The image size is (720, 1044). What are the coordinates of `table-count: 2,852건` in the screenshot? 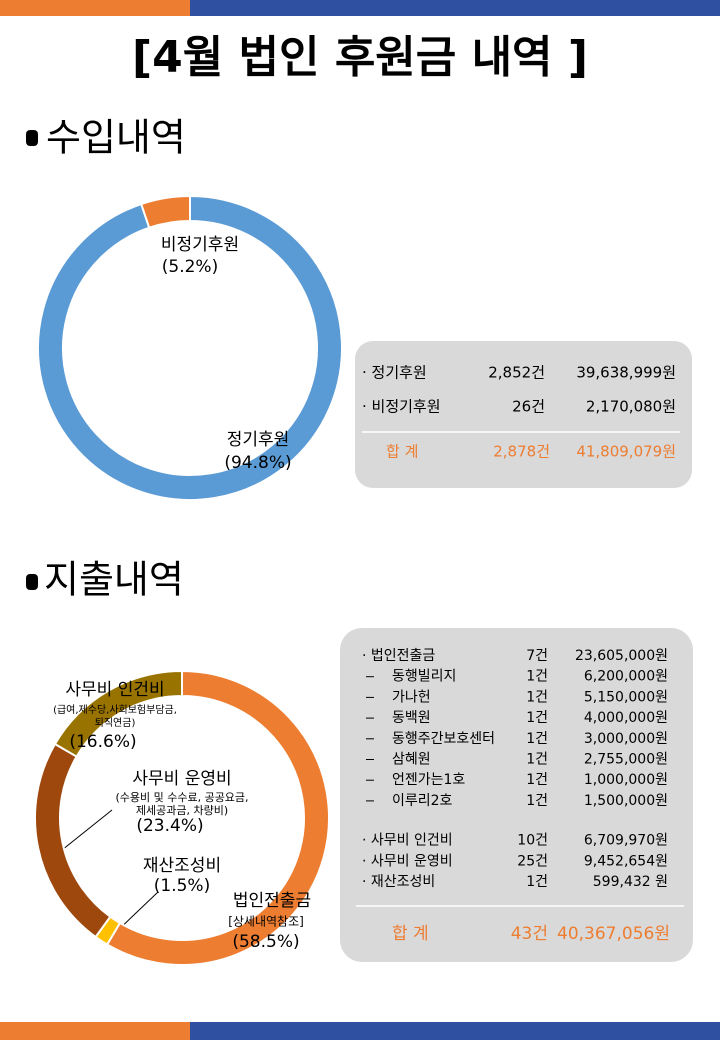 It's located at (516, 373).